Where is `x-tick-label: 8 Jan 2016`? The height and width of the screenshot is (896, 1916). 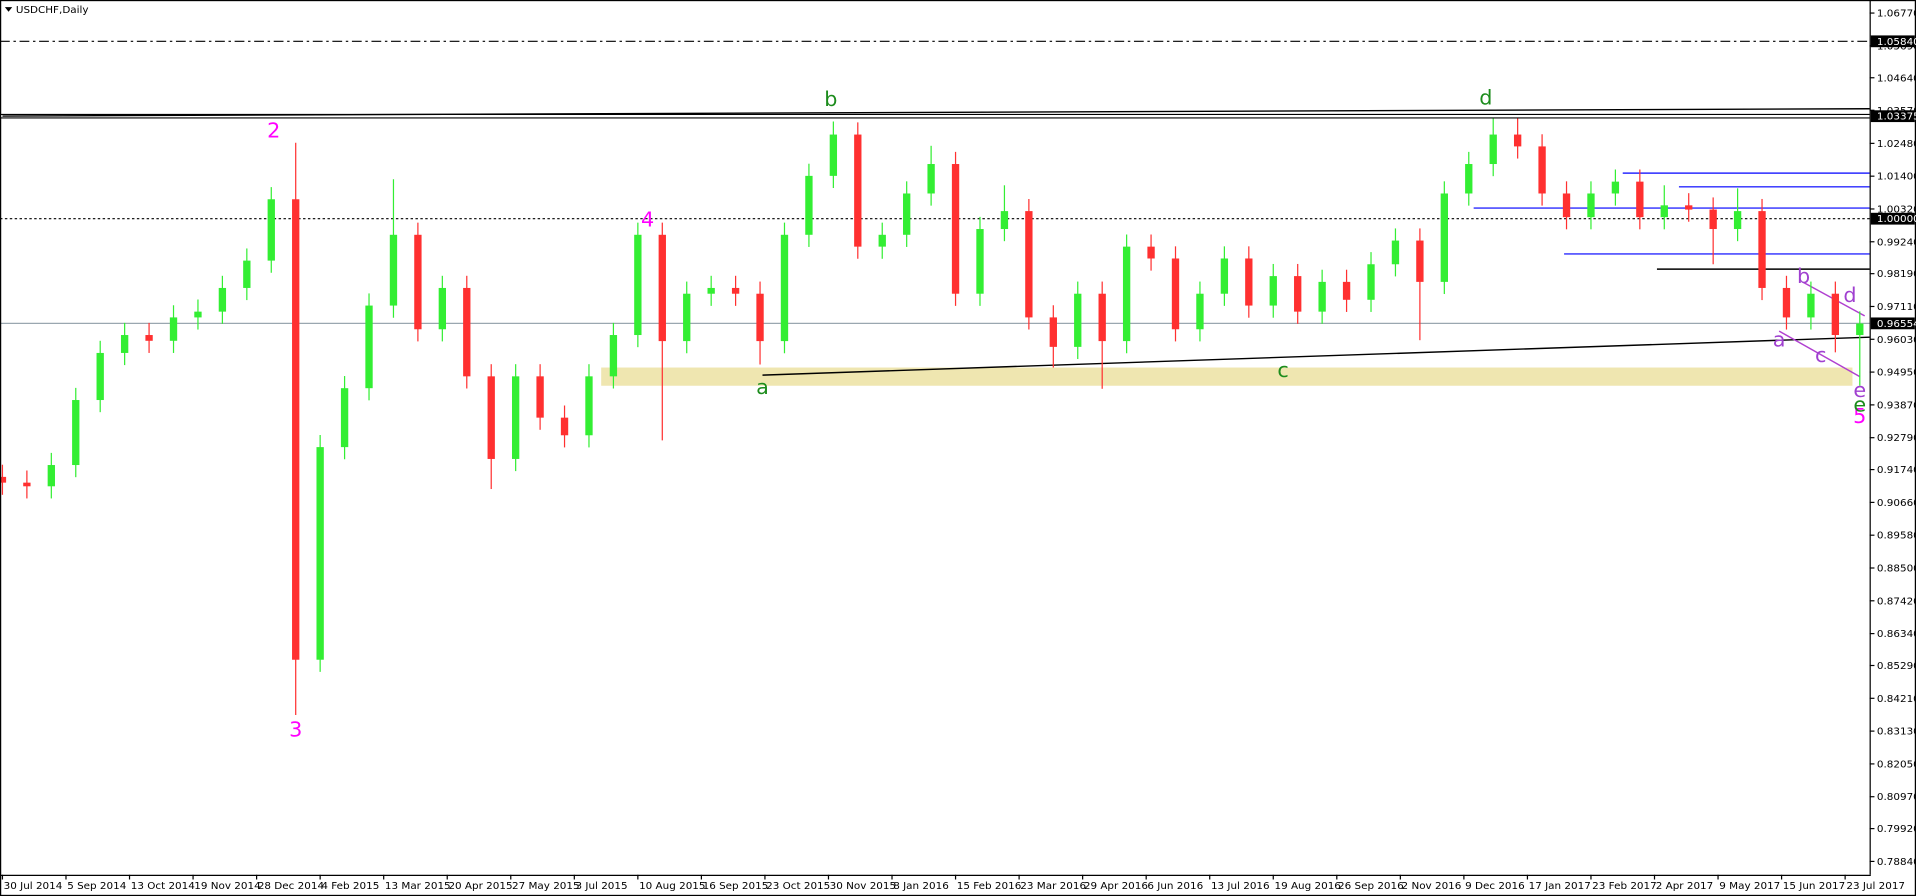 x-tick-label: 8 Jan 2016 is located at coordinates (921, 886).